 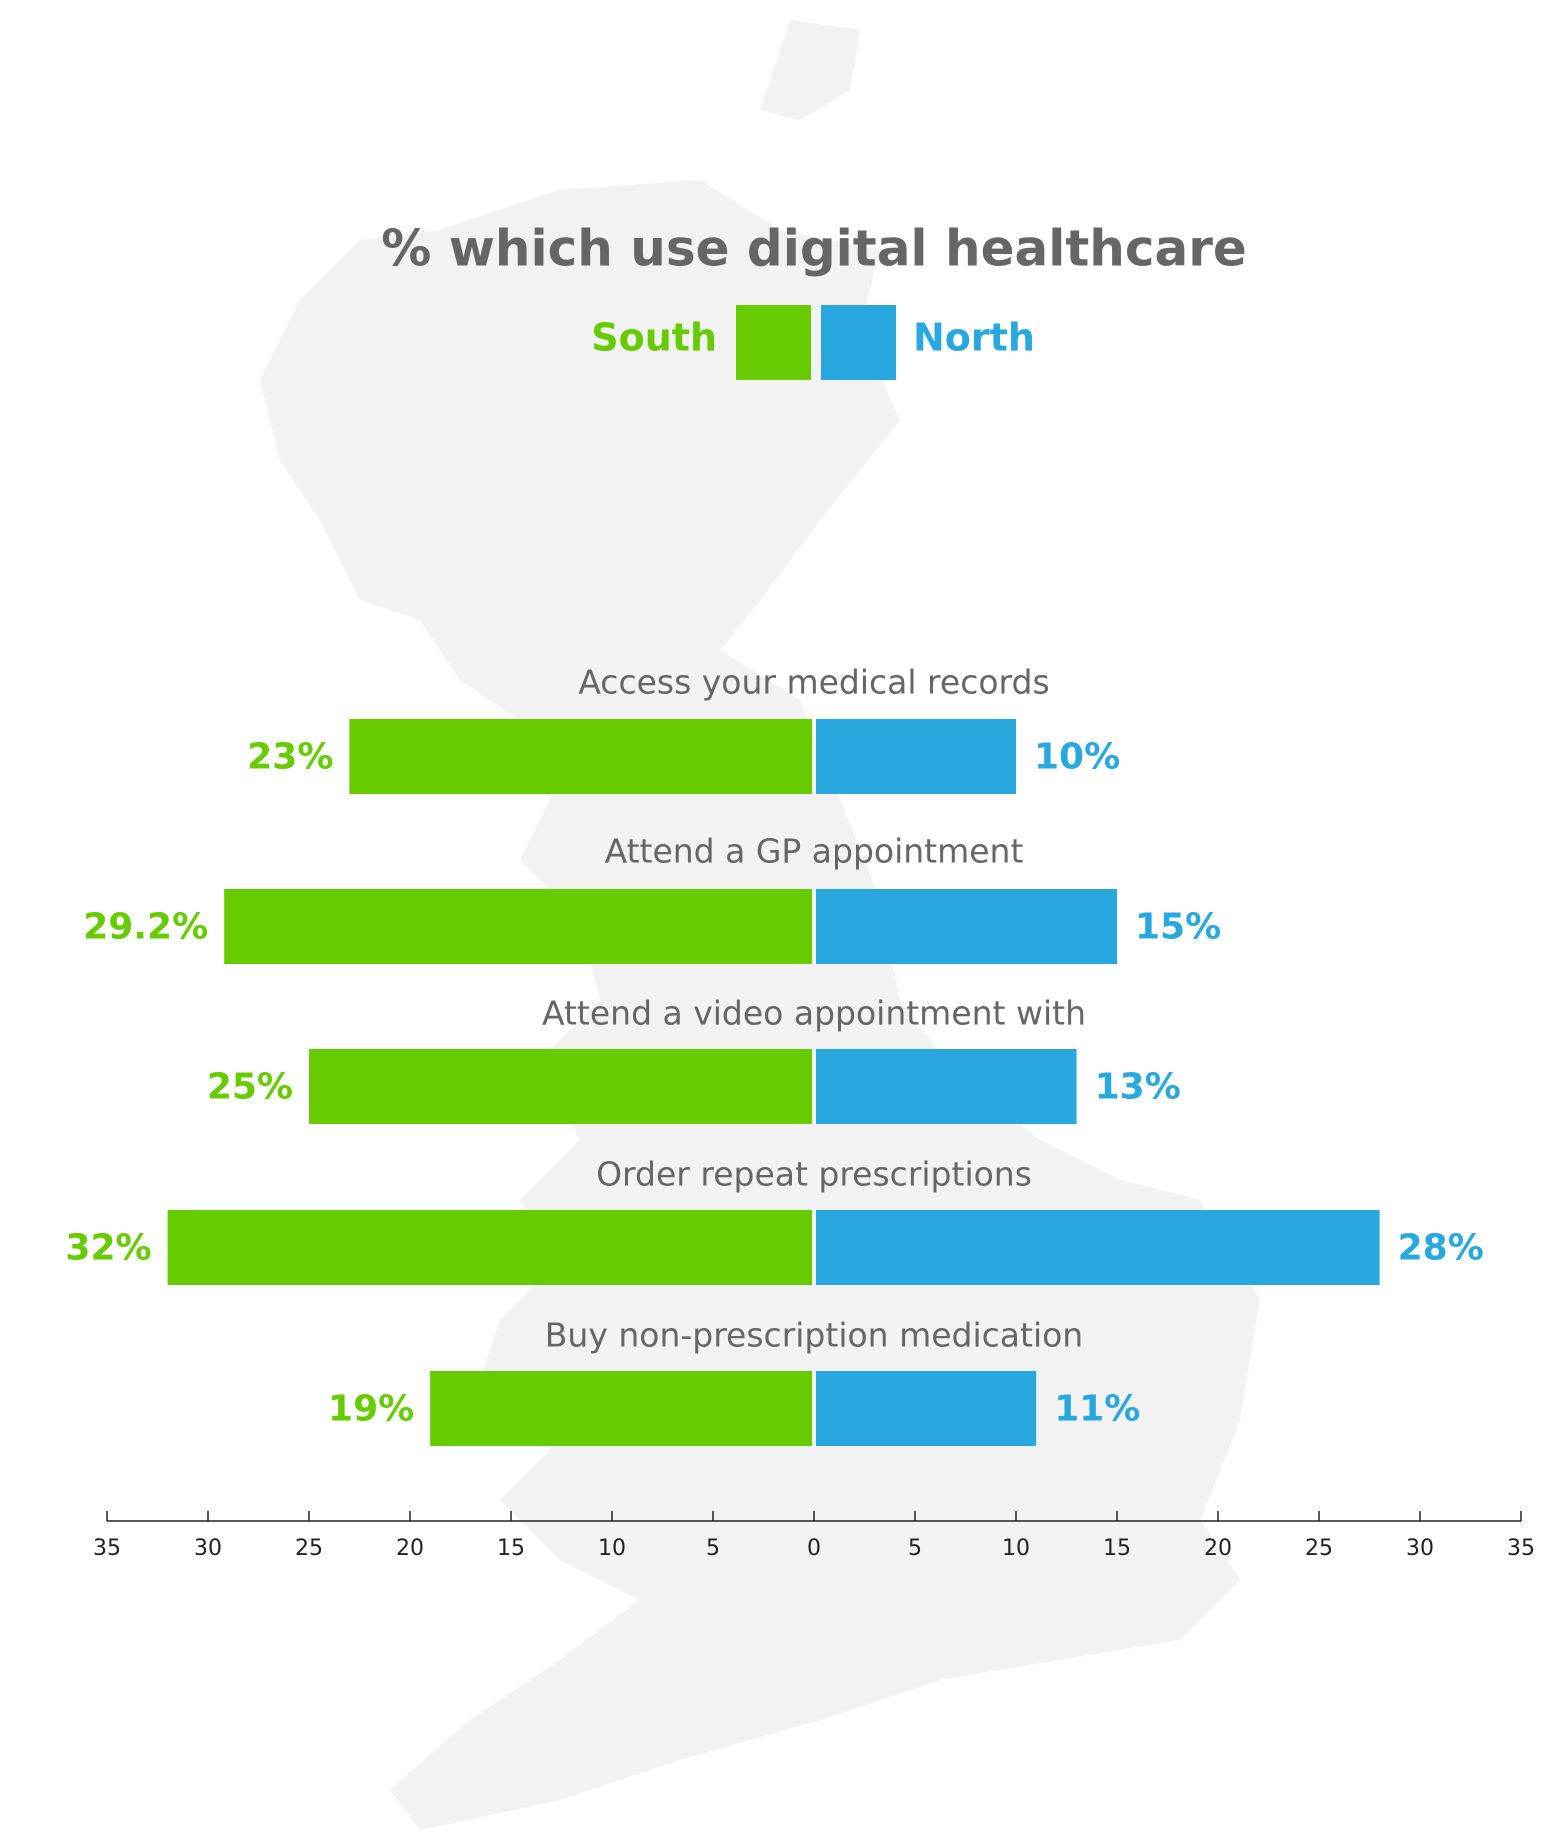 What do you see at coordinates (145, 927) in the screenshot?
I see `value-label: 29.2%` at bounding box center [145, 927].